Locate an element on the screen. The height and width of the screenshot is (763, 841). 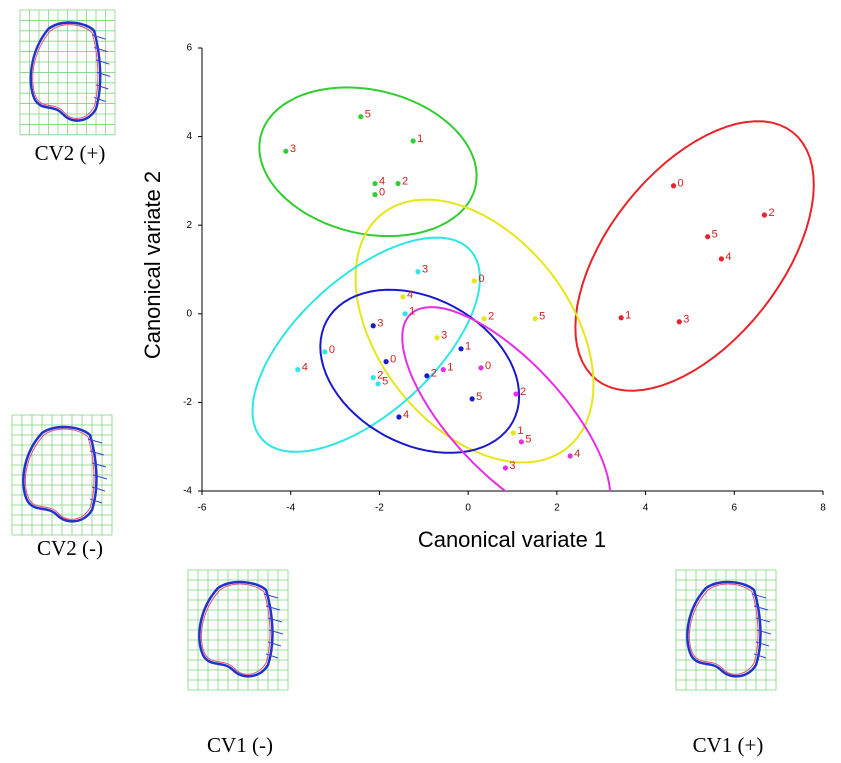
x-tick-label: -2 is located at coordinates (379, 508).